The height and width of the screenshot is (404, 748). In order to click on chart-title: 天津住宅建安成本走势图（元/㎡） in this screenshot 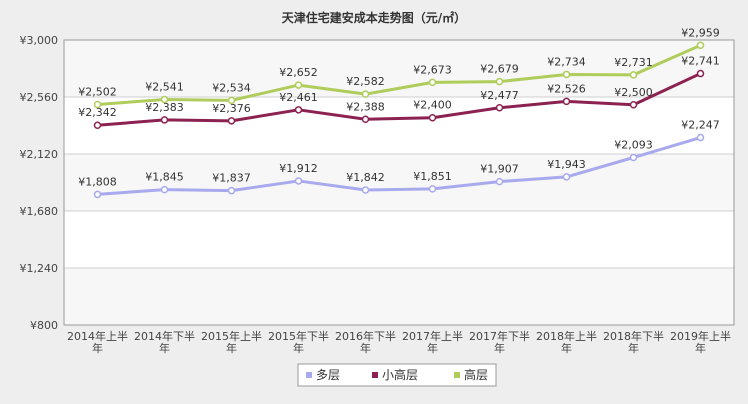, I will do `click(374, 17)`.